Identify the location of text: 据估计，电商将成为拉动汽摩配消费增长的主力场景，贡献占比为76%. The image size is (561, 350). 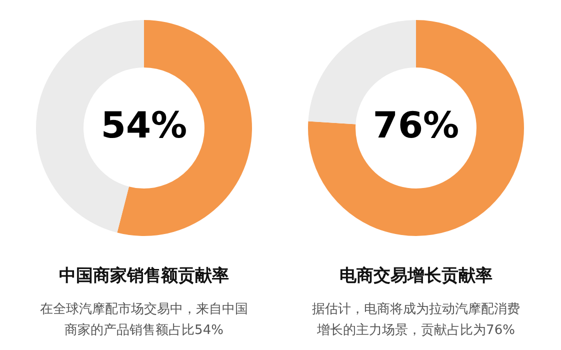
(416, 320).